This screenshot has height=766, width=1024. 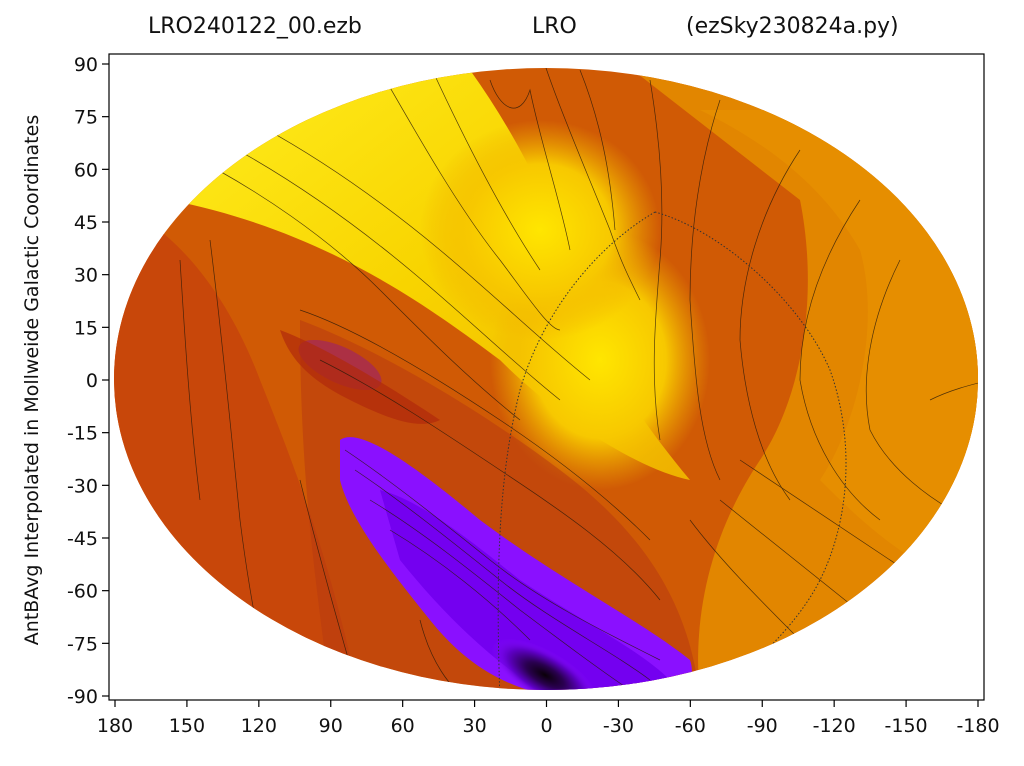 What do you see at coordinates (82, 697) in the screenshot?
I see `y-tick-label: -90` at bounding box center [82, 697].